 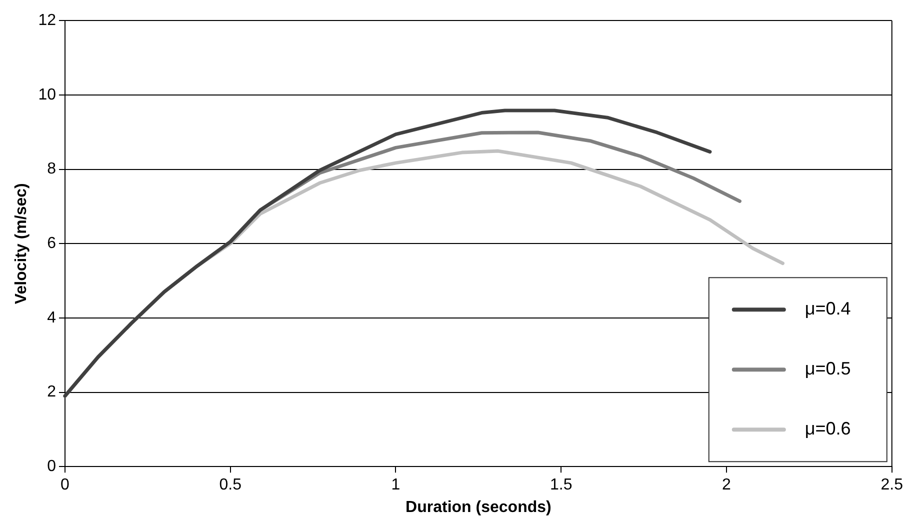 I want to click on y-tick-label: 2, so click(x=51, y=392).